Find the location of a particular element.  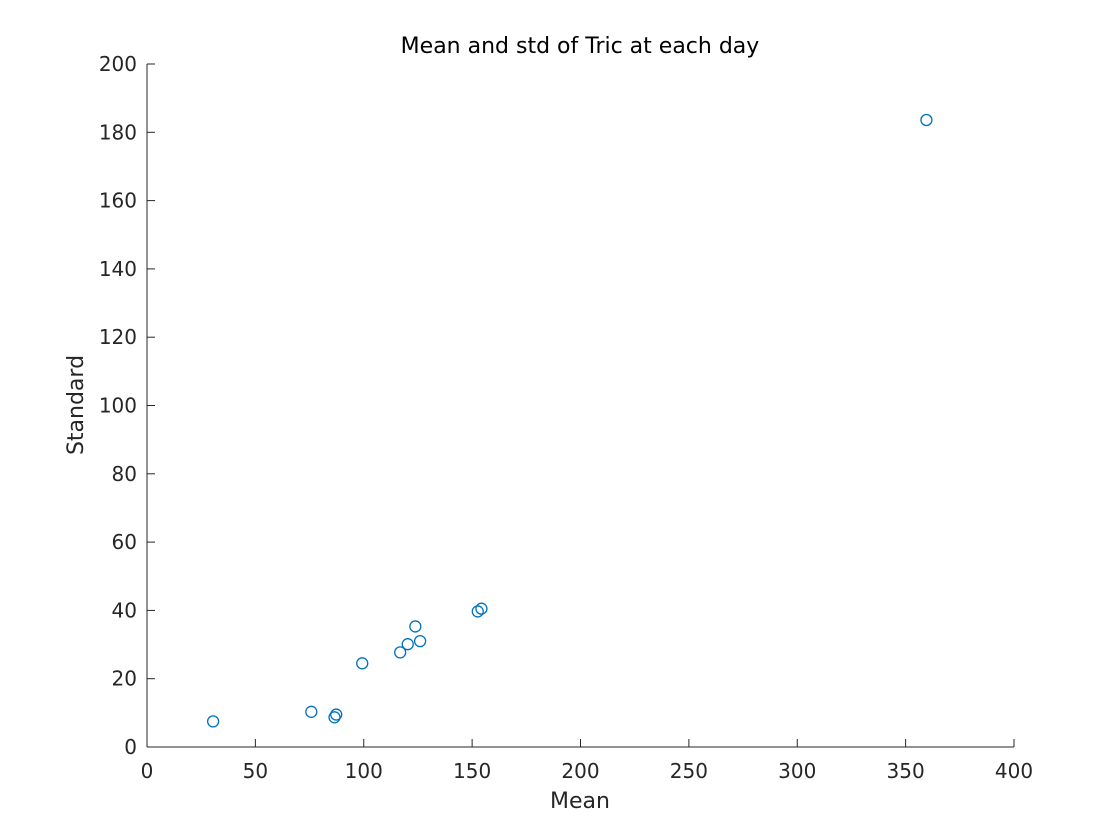

y-tick-label: 100 is located at coordinates (118, 406).